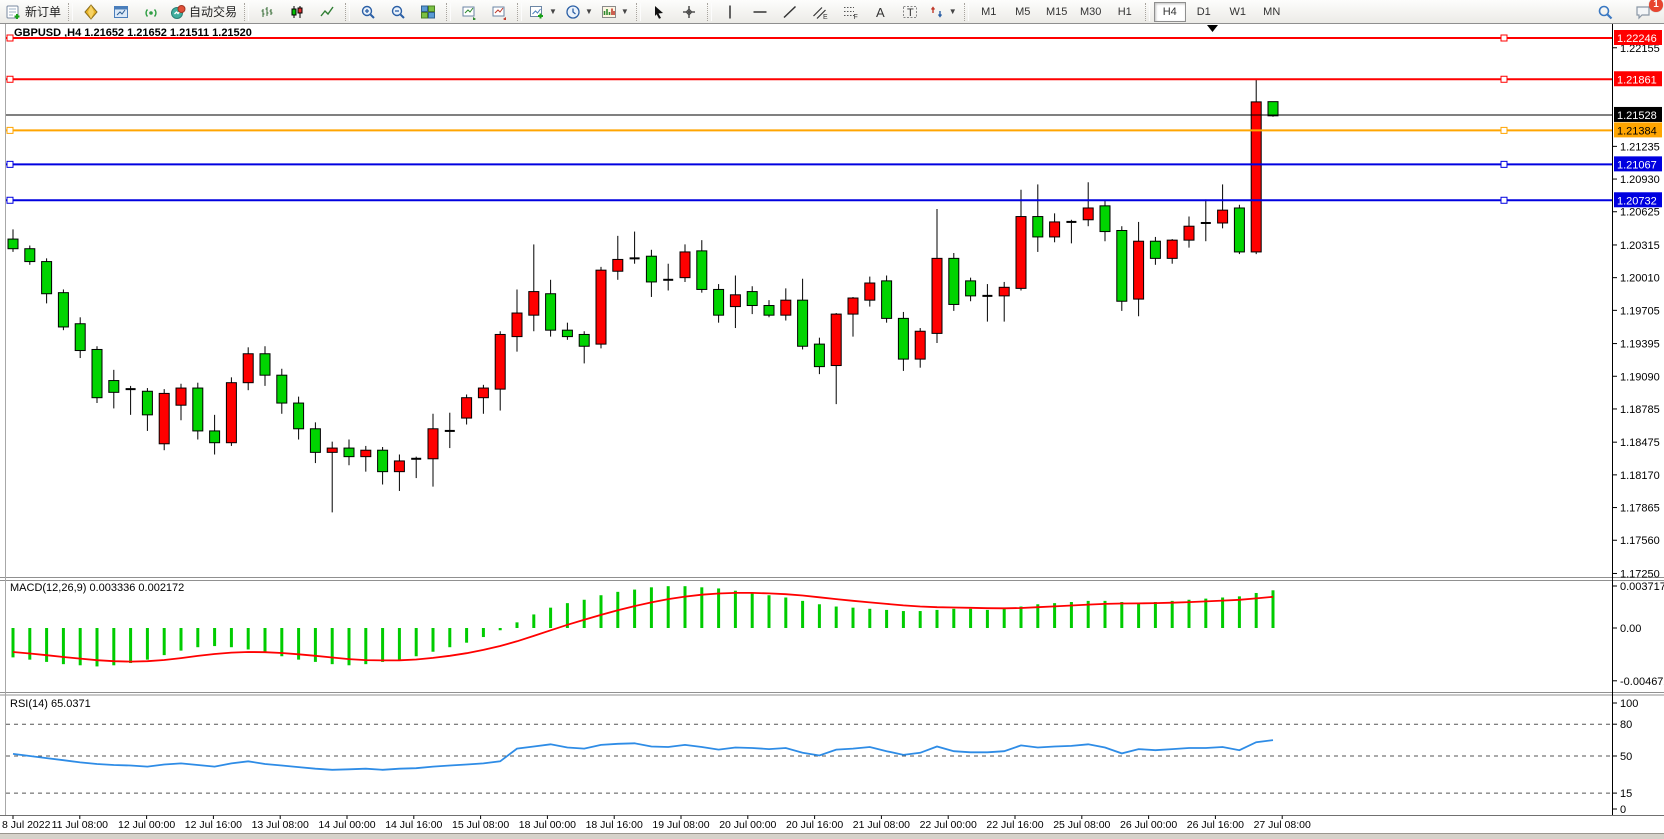 This screenshot has height=839, width=1664. Describe the element at coordinates (213, 825) in the screenshot. I see `time-axis-label: 12 Jul 16:00` at that location.